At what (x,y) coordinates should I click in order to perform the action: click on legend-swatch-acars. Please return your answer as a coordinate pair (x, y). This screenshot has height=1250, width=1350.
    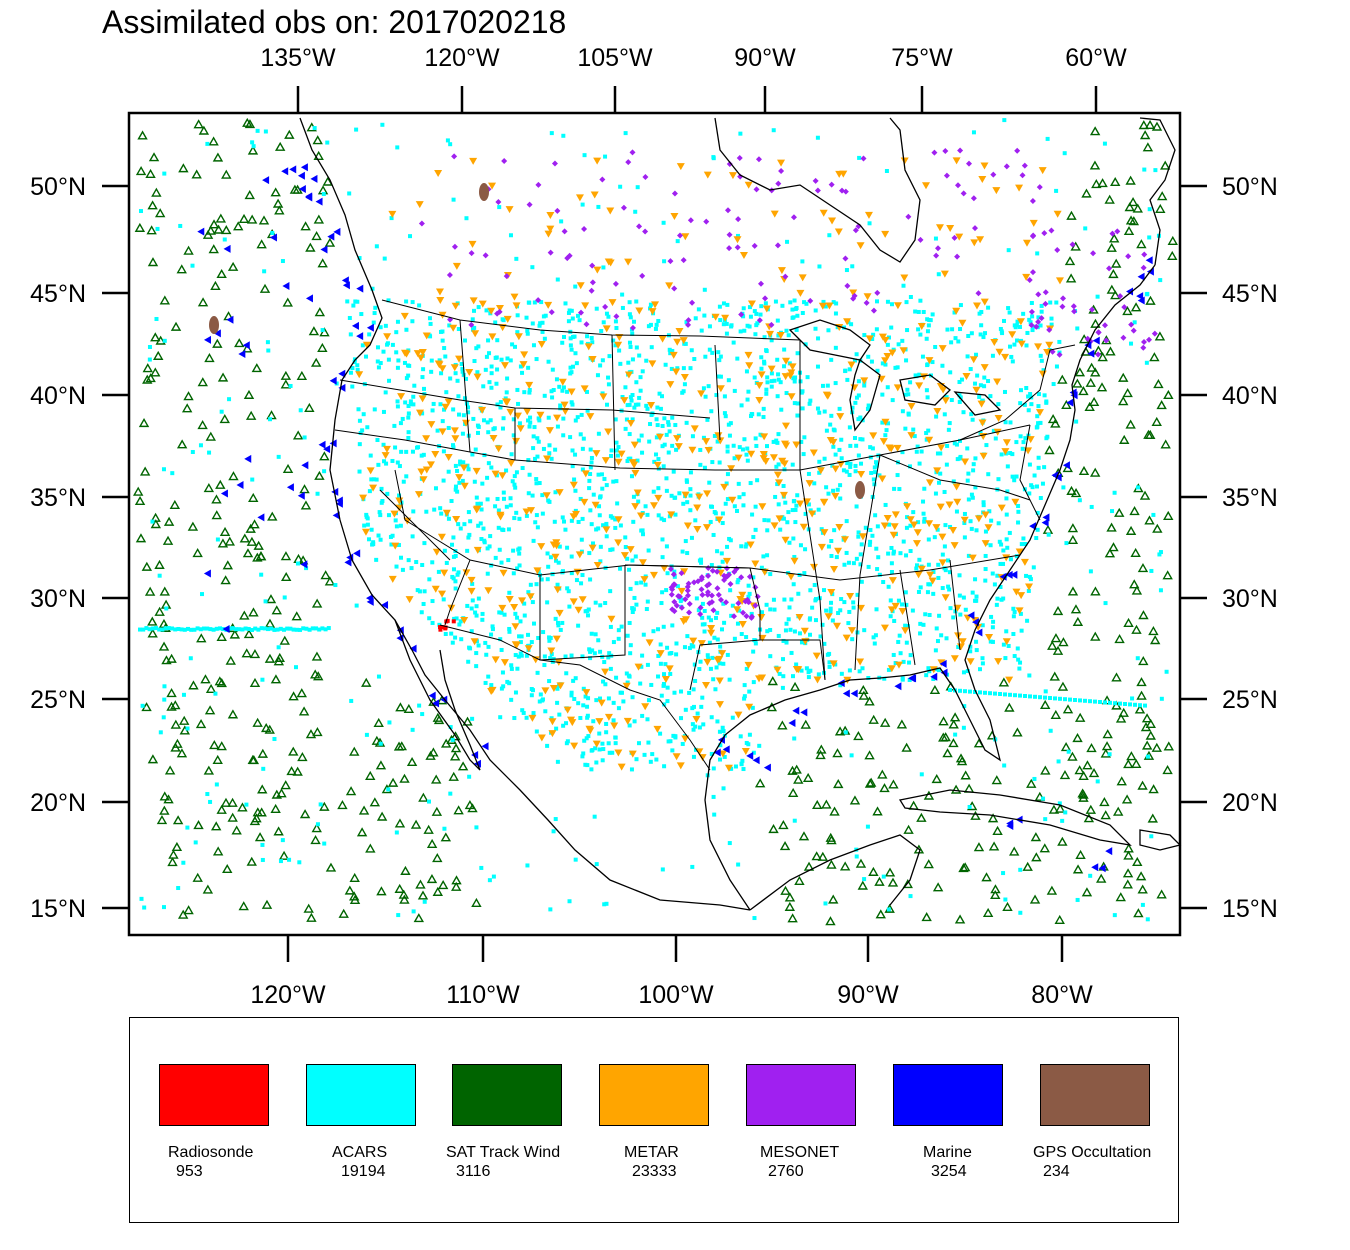
    Looking at the image, I should click on (361, 1095).